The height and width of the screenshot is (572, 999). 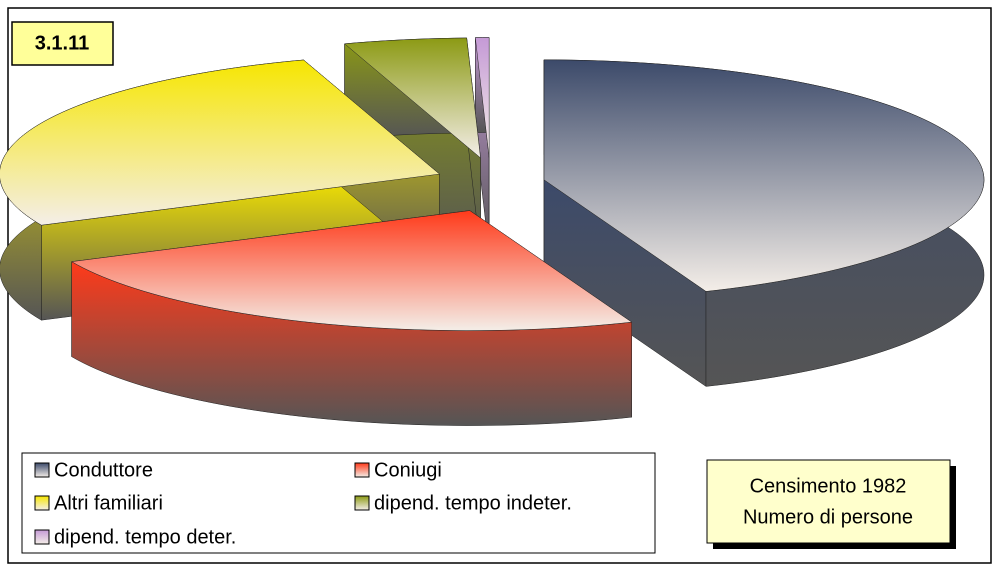 What do you see at coordinates (338, 503) in the screenshot?
I see `legend-box` at bounding box center [338, 503].